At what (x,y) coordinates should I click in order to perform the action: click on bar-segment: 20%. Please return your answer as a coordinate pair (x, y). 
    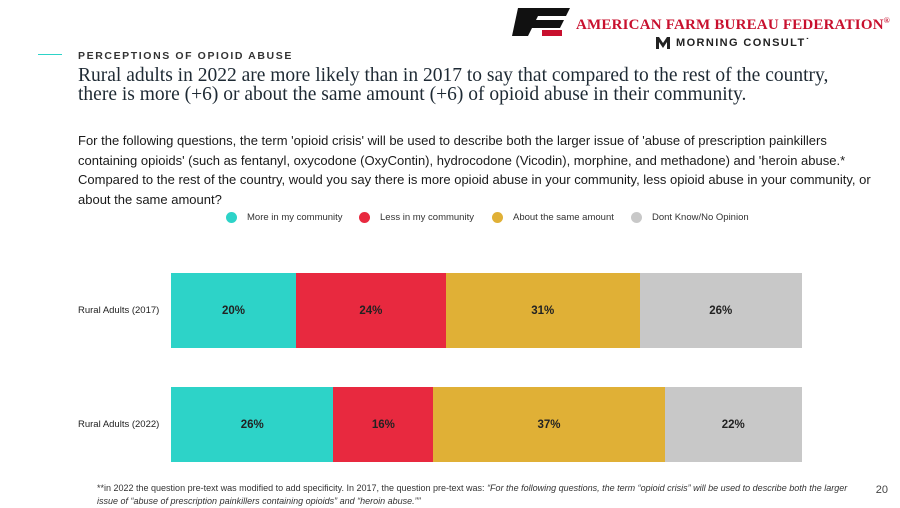
    Looking at the image, I should click on (233, 310).